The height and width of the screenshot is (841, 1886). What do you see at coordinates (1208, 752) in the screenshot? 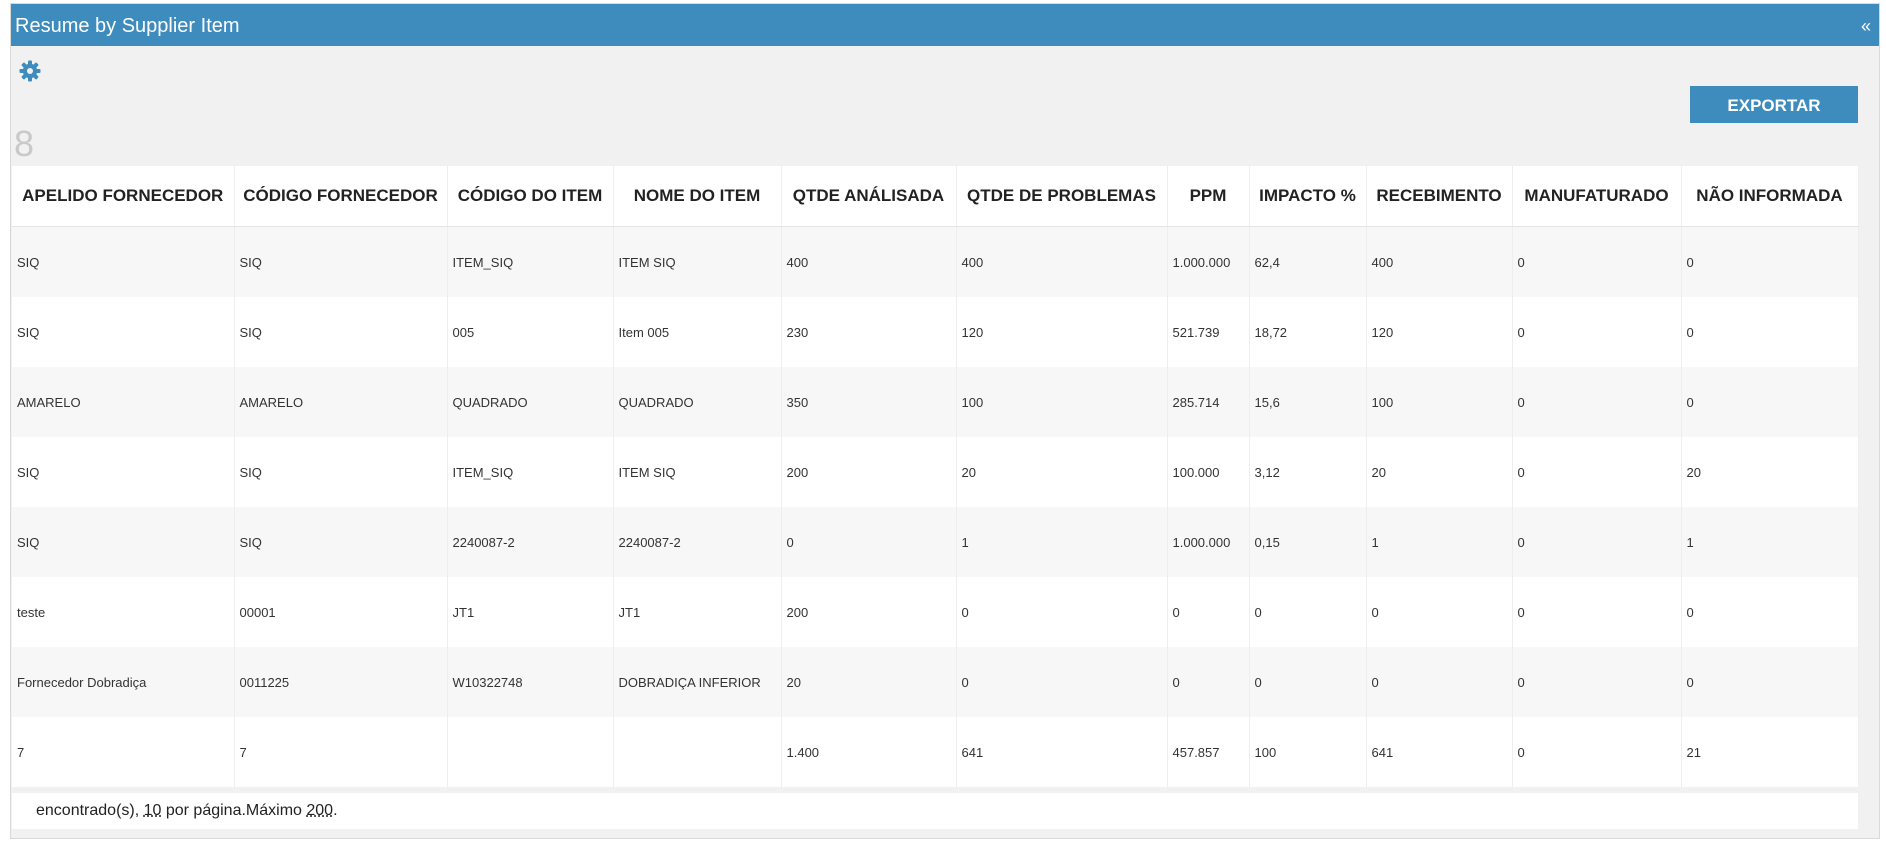
I see `table-cell: 457.857` at bounding box center [1208, 752].